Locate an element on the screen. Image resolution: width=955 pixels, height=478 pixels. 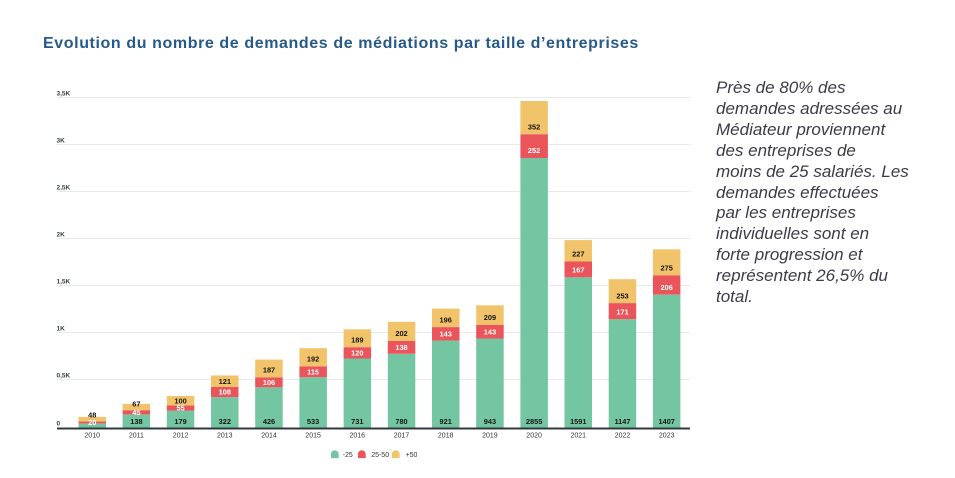
svg-text: 1147 is located at coordinates (622, 421).